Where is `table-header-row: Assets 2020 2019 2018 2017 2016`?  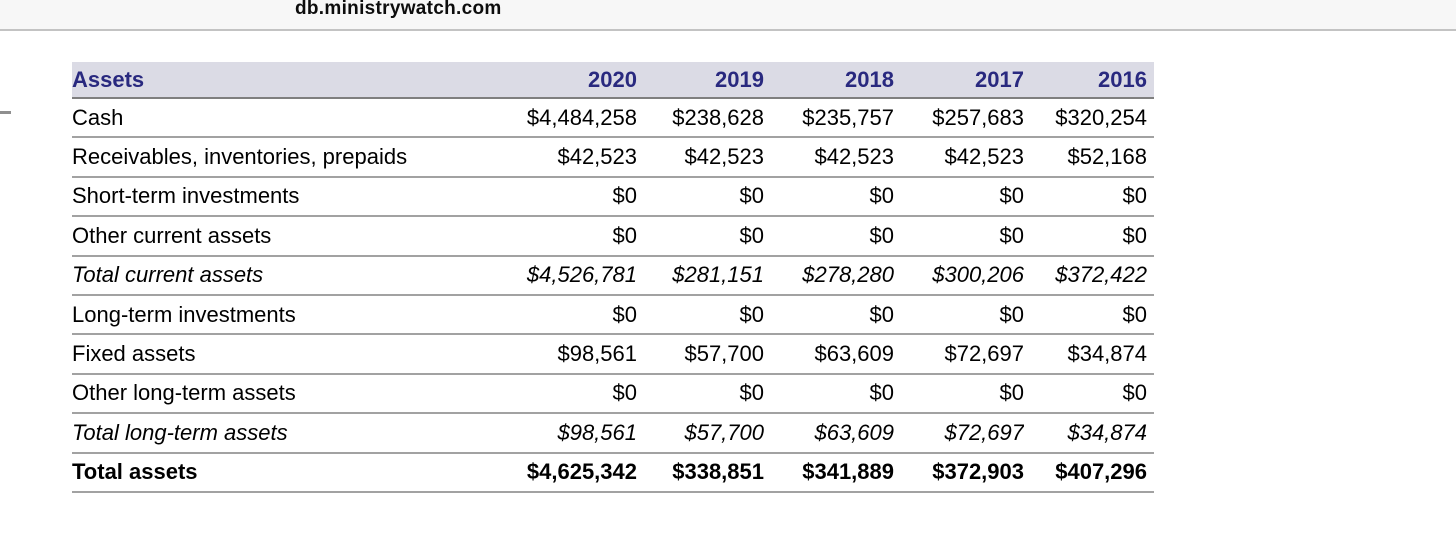 table-header-row: Assets 2020 2019 2018 2017 2016 is located at coordinates (613, 80).